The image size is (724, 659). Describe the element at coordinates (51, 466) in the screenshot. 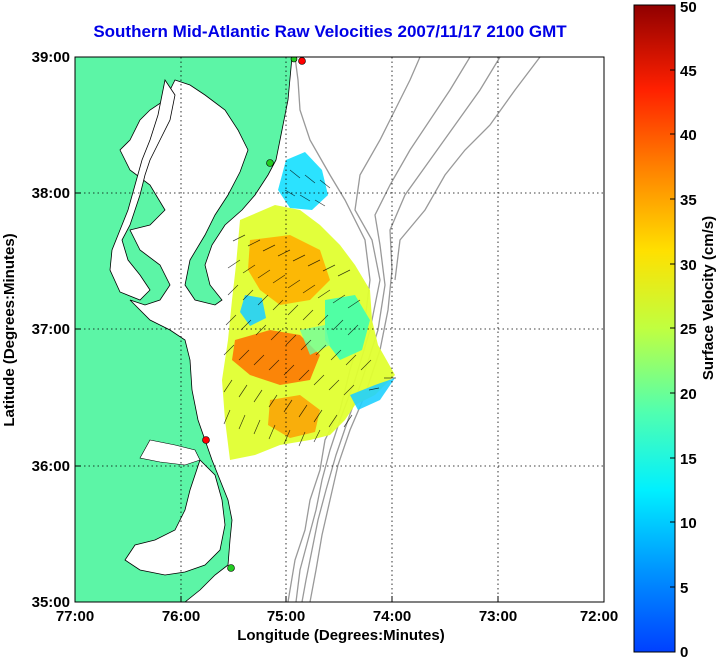

I see `y-tick-label: 36:00` at that location.